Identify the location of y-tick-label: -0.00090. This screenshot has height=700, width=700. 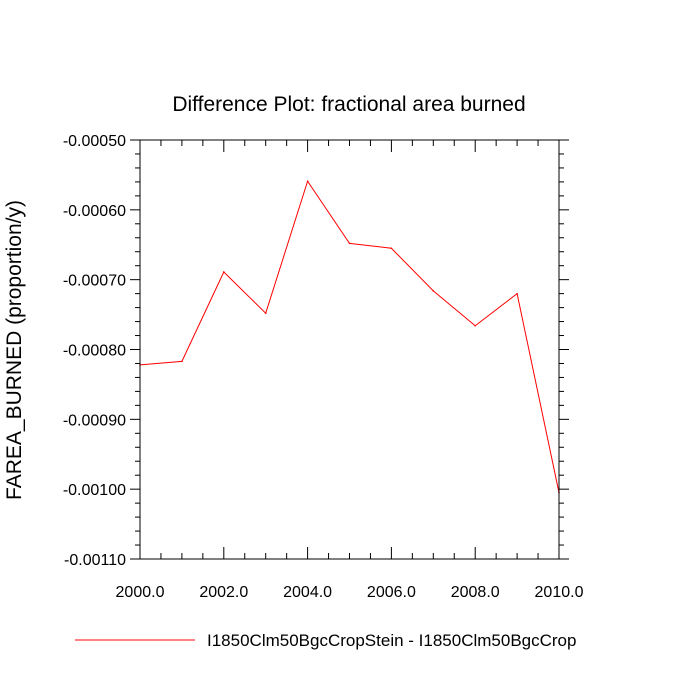
(94, 420).